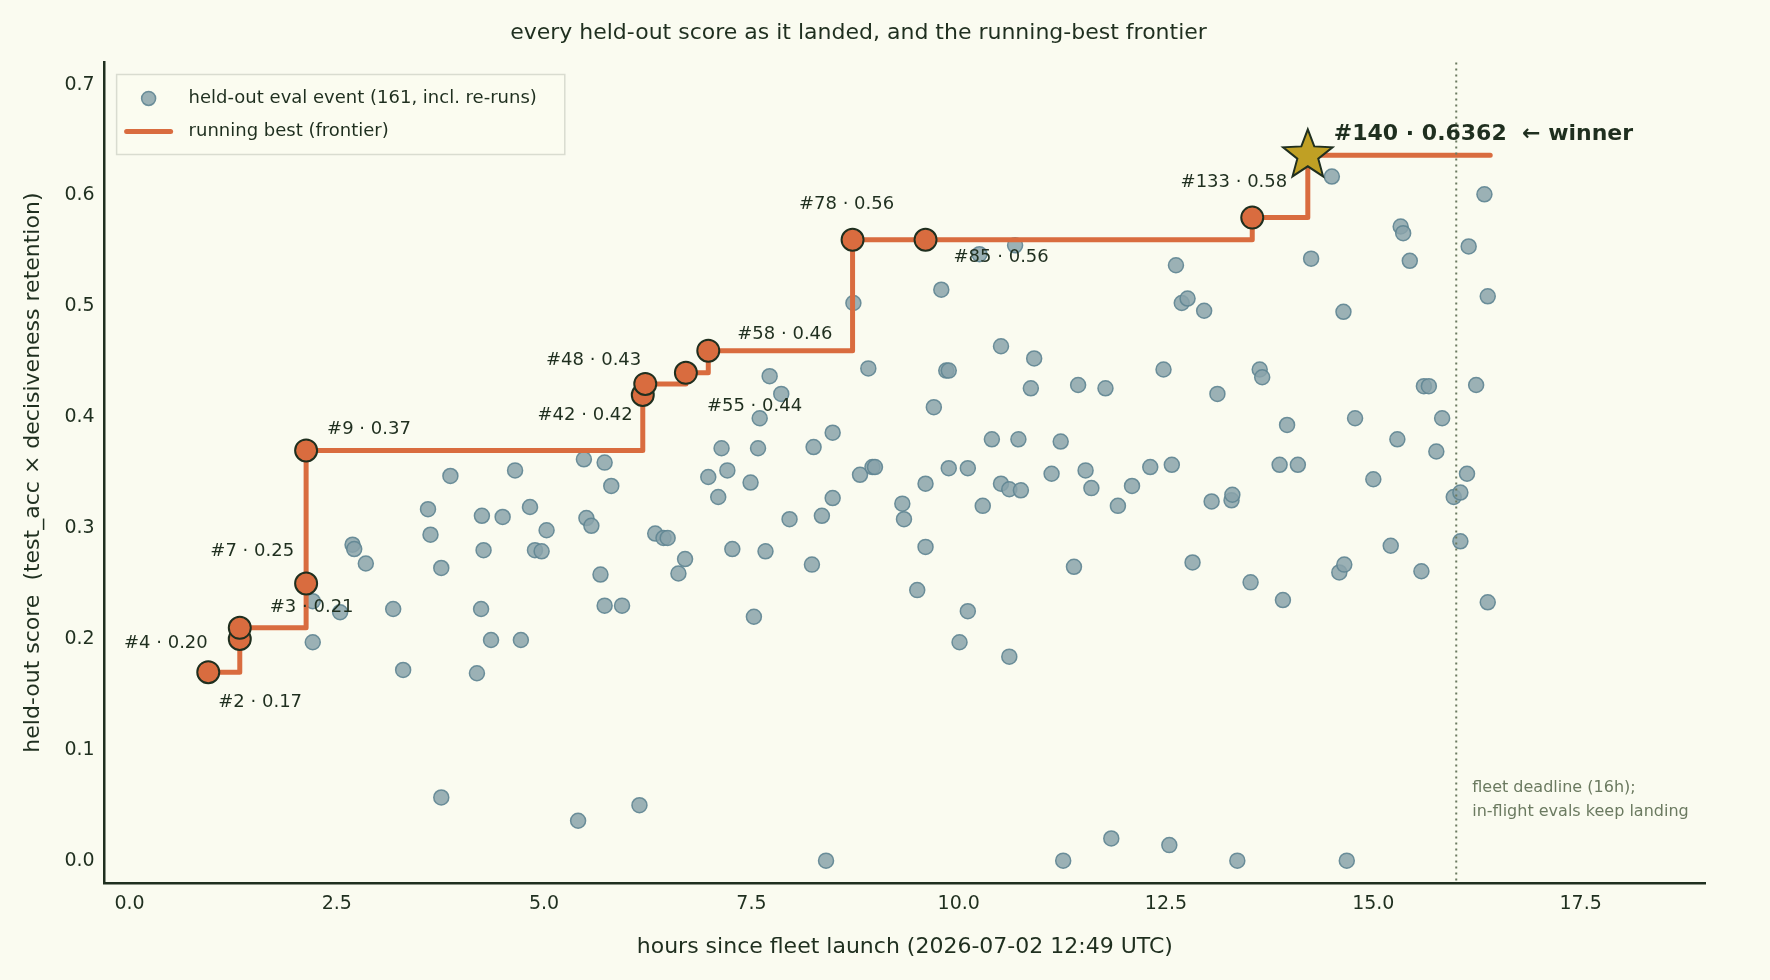 This screenshot has width=1770, height=980. What do you see at coordinates (369, 428) in the screenshot?
I see `annotation: #9 · 0.37` at bounding box center [369, 428].